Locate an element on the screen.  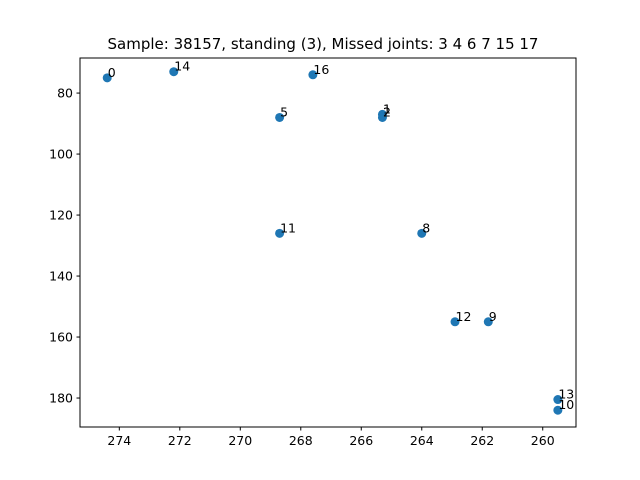
data-label: 2 is located at coordinates (387, 111).